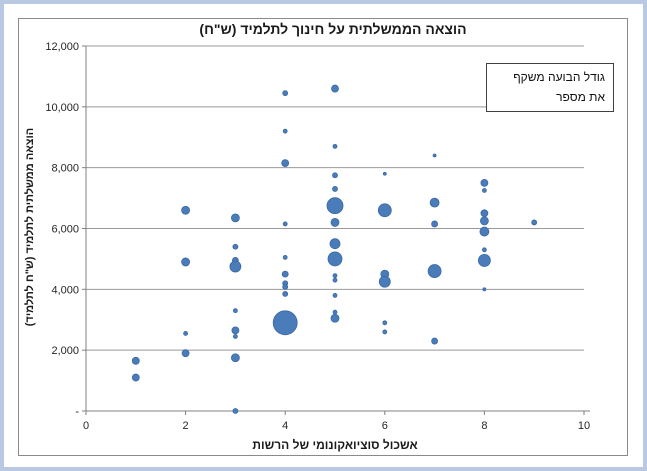 This screenshot has width=647, height=471. Describe the element at coordinates (65, 230) in the screenshot. I see `y-tick-label: 6,000` at that location.